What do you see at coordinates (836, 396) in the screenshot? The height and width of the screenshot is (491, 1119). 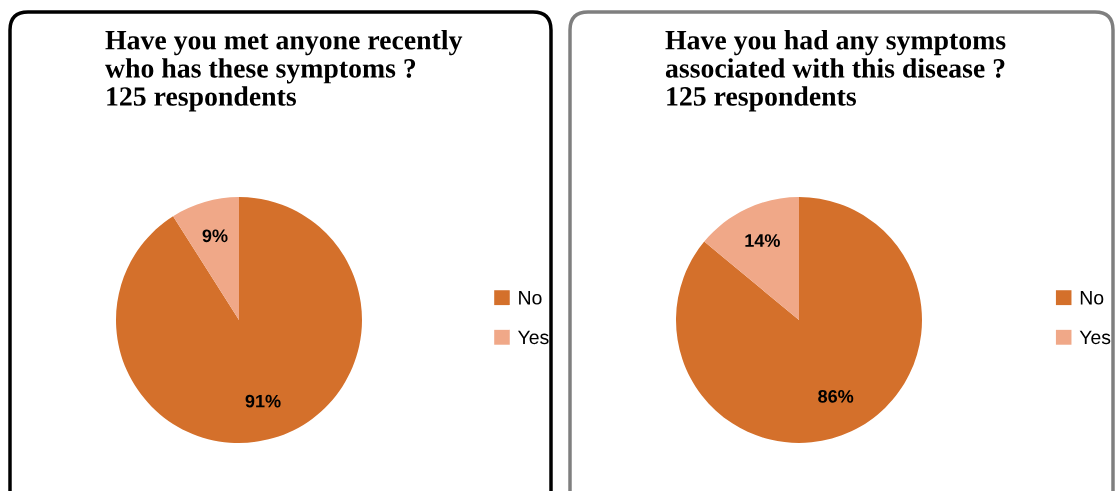 I see `data-label: 86%` at bounding box center [836, 396].